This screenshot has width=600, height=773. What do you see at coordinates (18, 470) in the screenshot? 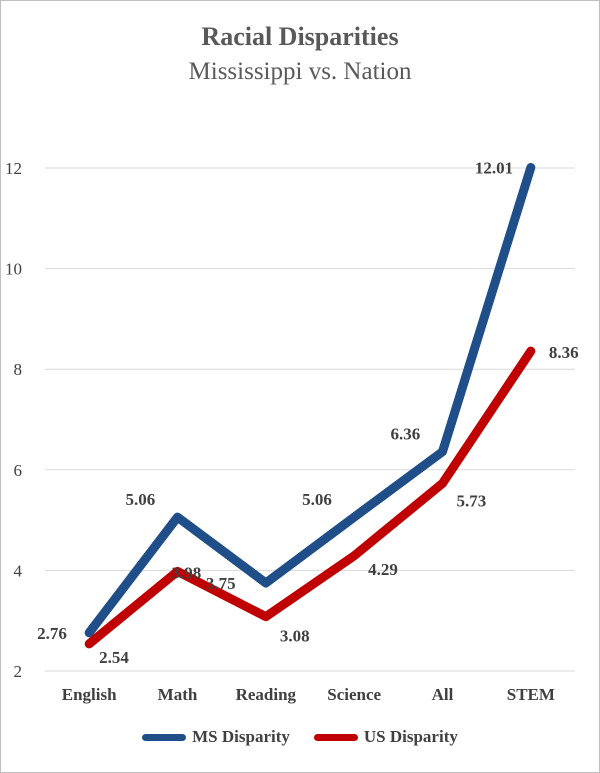
I see `y-tick-label: 6` at bounding box center [18, 470].